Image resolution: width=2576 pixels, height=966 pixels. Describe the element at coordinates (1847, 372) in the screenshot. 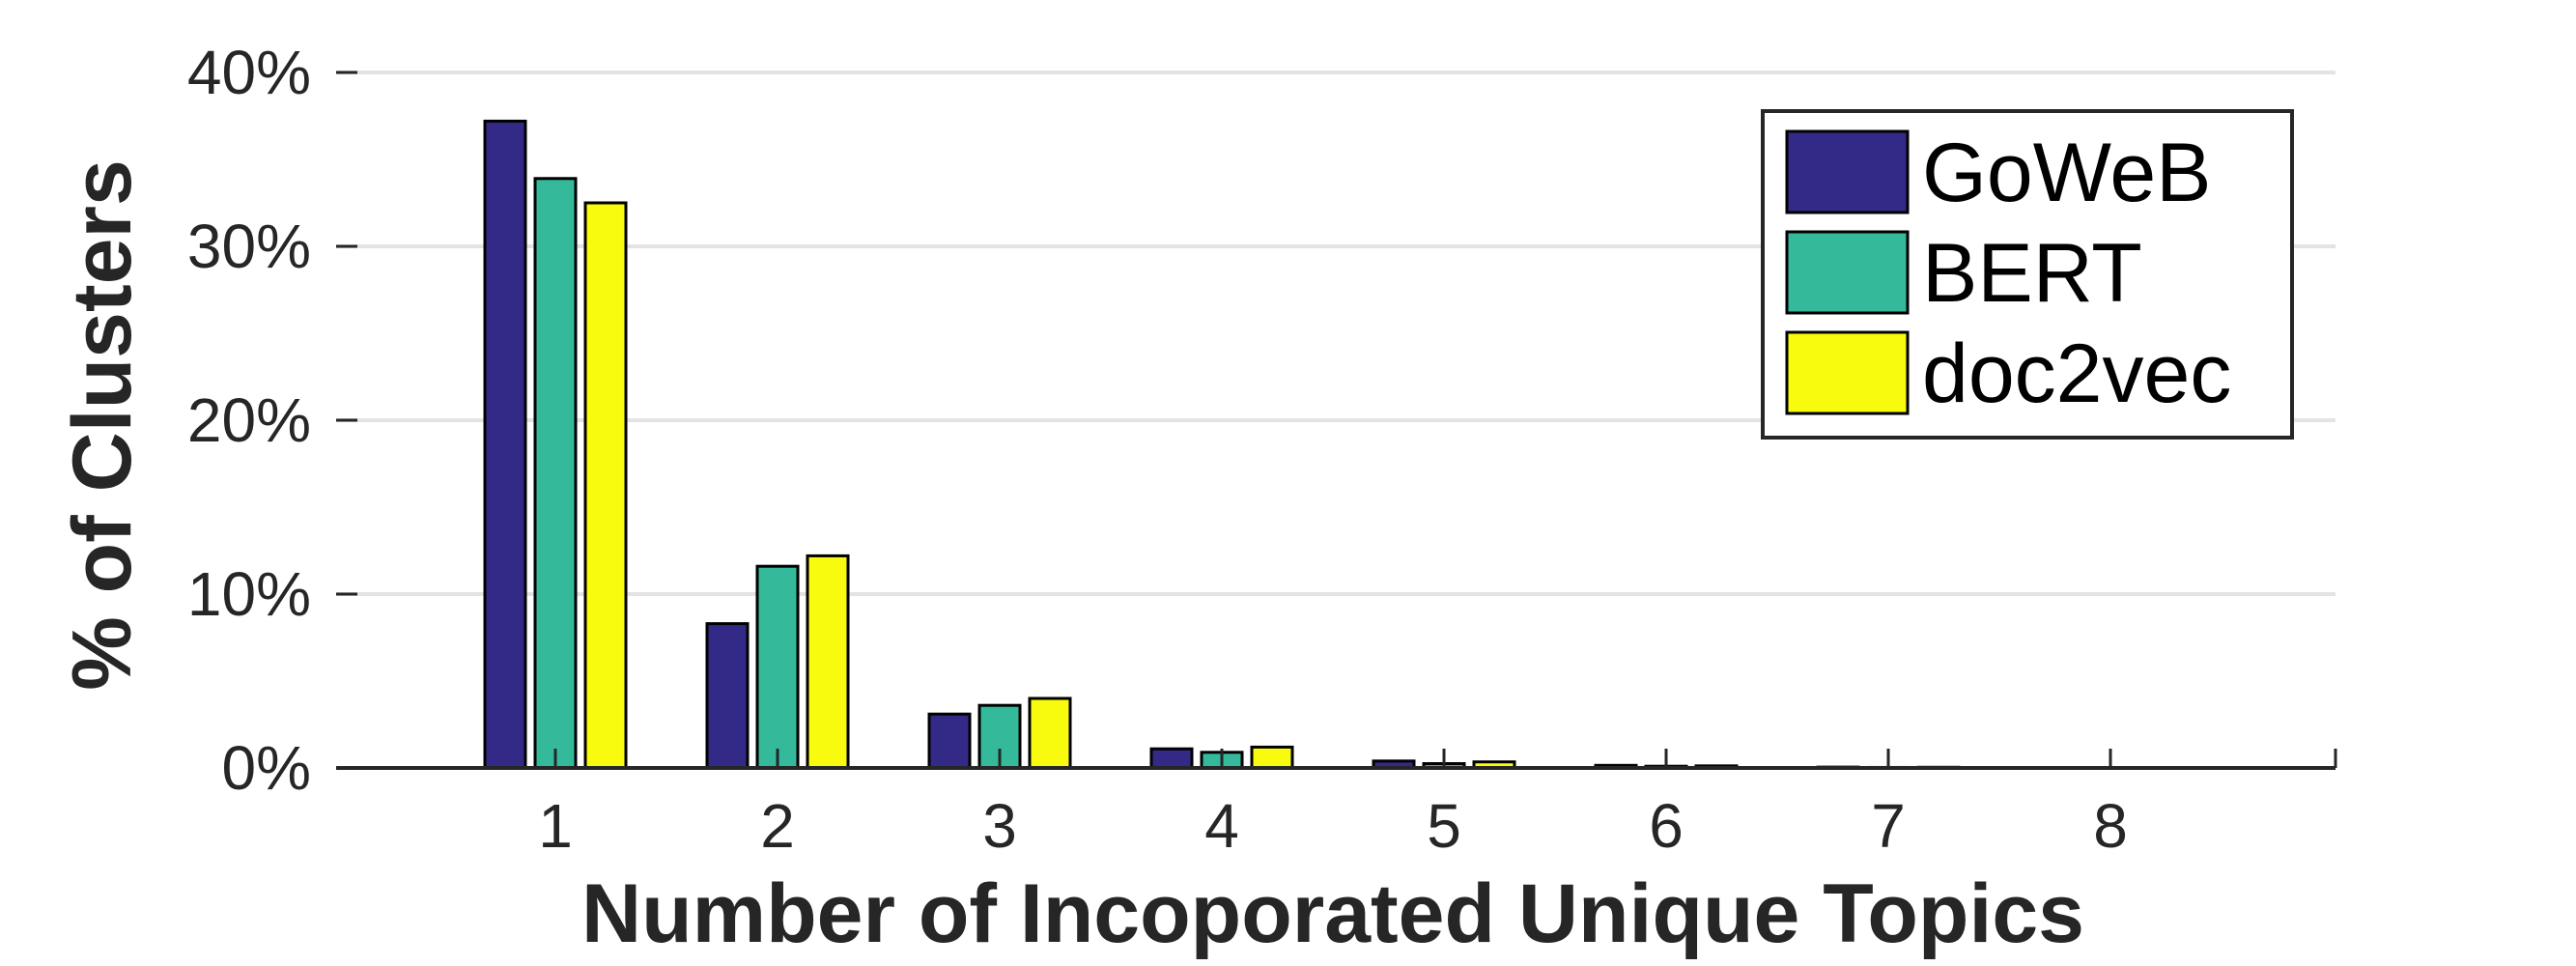

I see `legend-swatch-doc2vec` at that location.